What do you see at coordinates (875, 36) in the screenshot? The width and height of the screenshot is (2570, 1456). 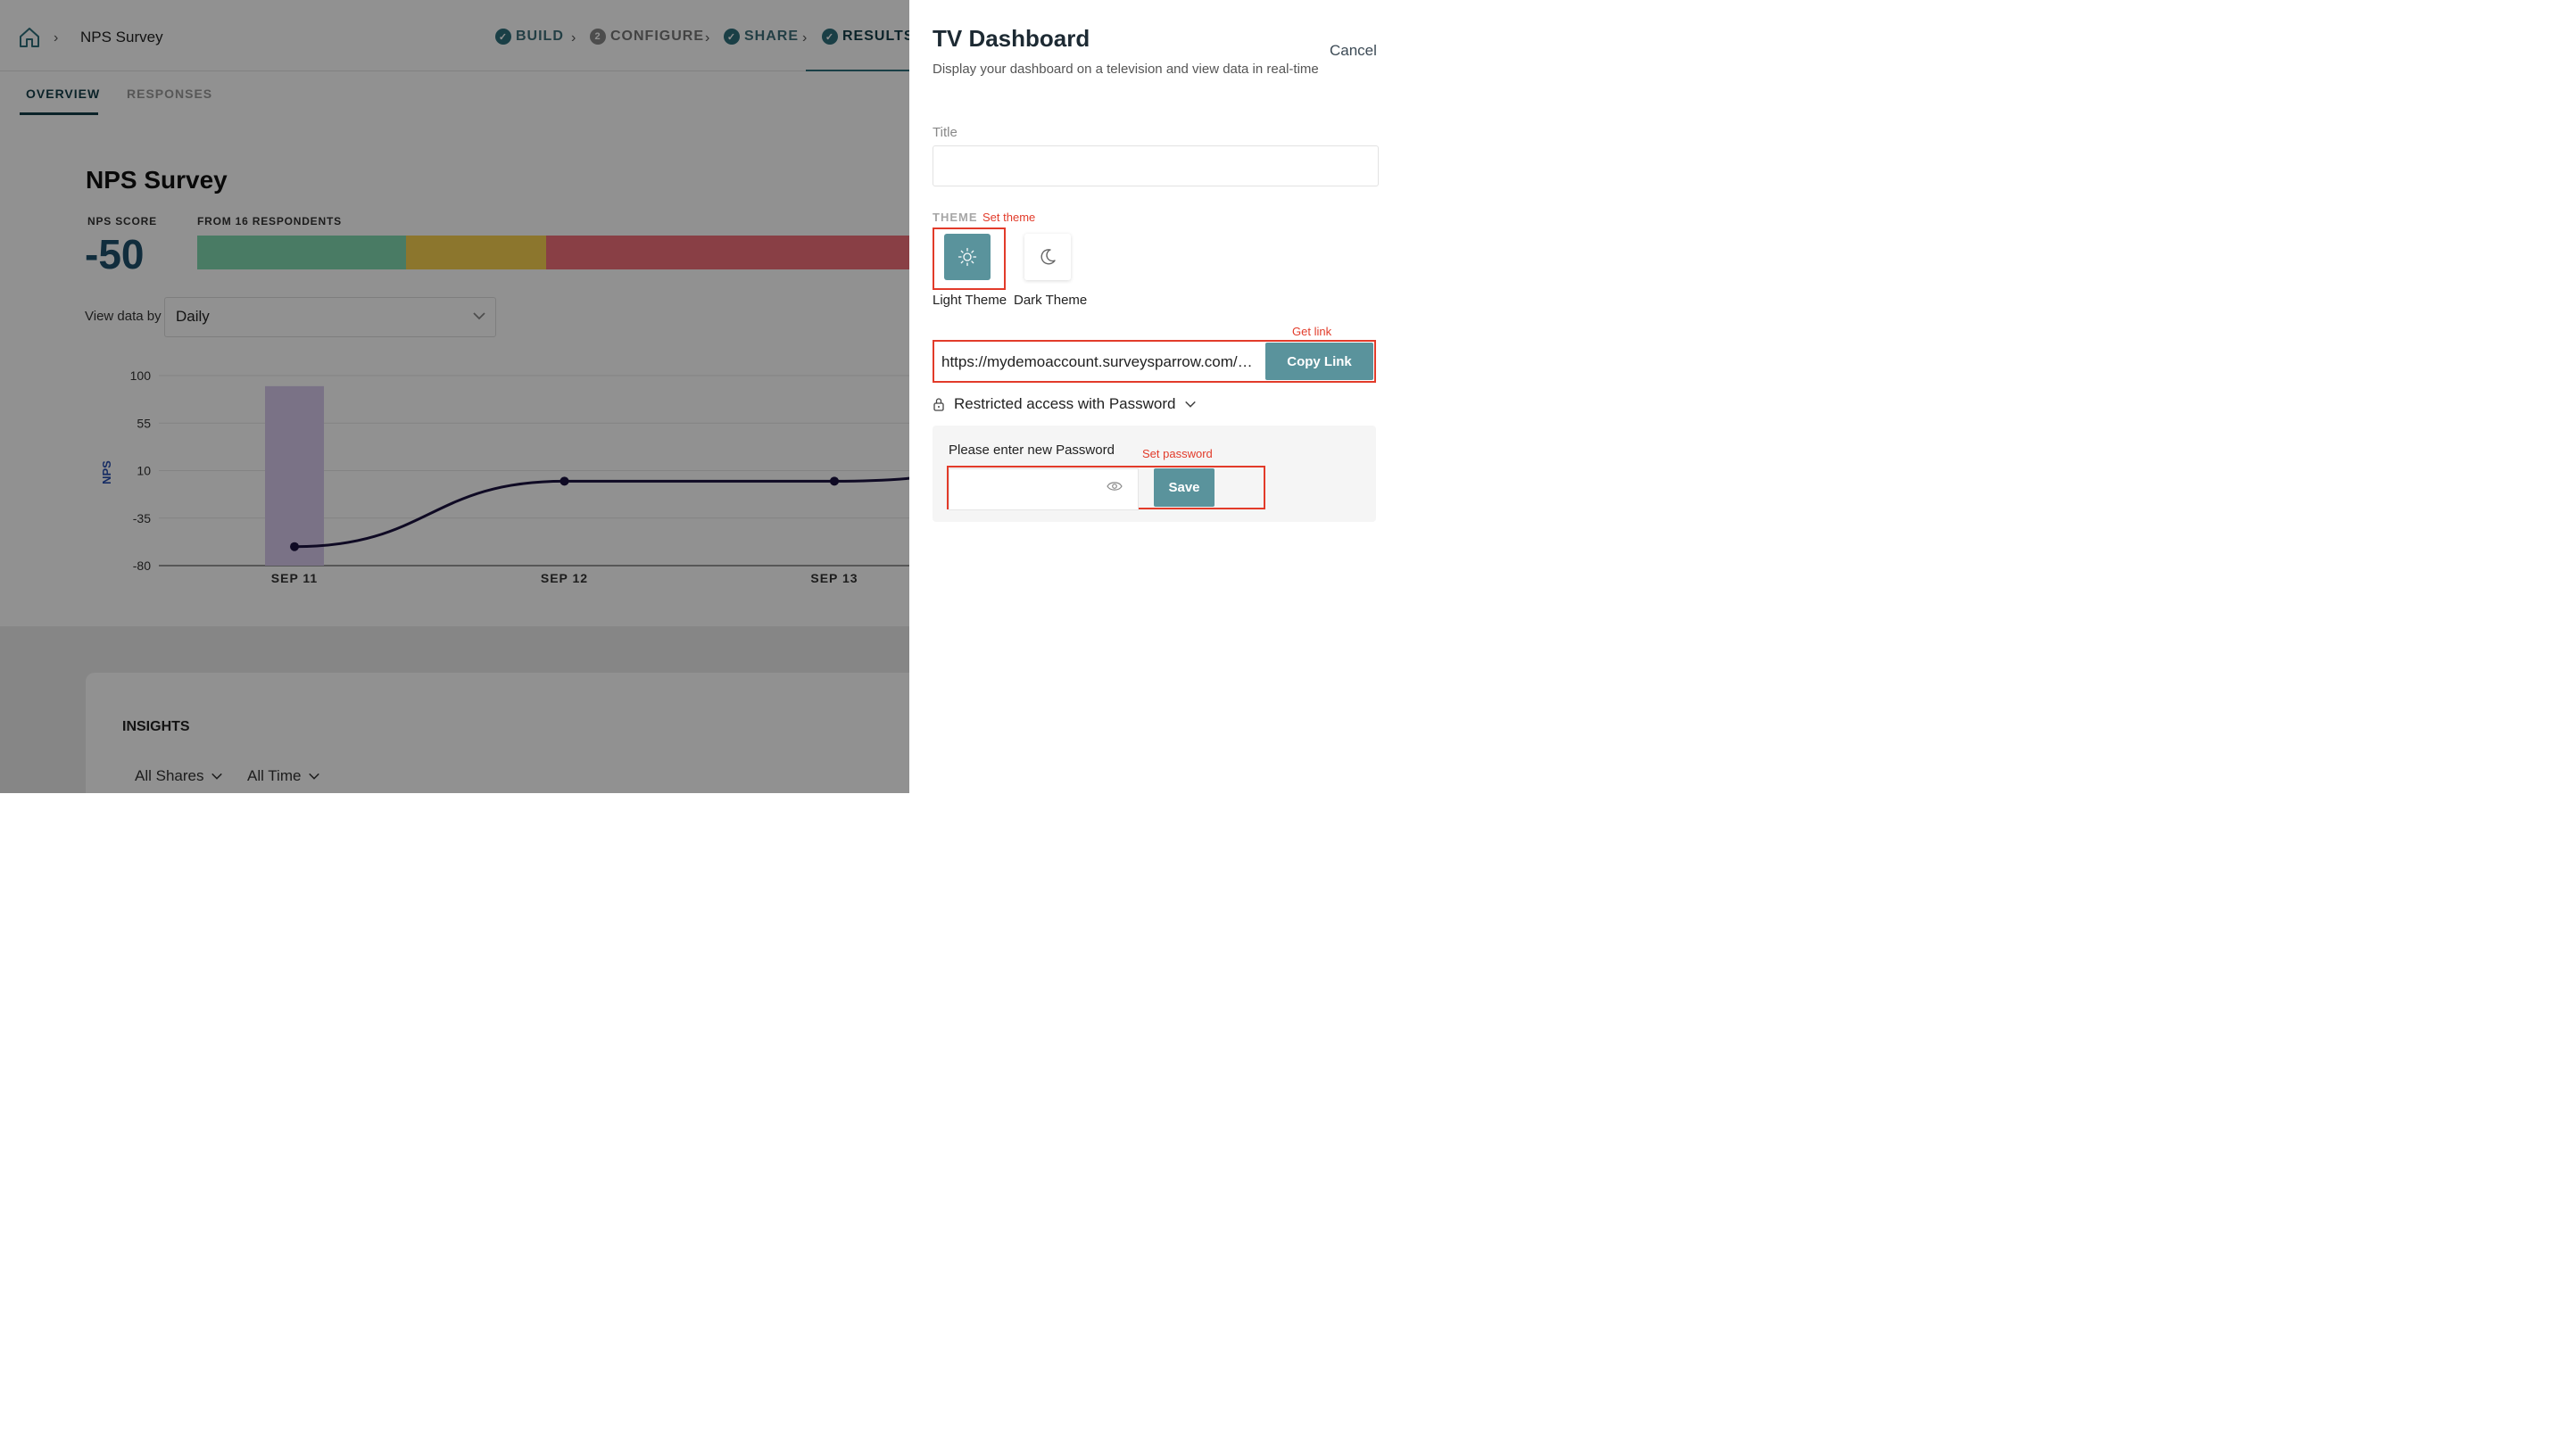 I see `step-label: RESULTS` at bounding box center [875, 36].